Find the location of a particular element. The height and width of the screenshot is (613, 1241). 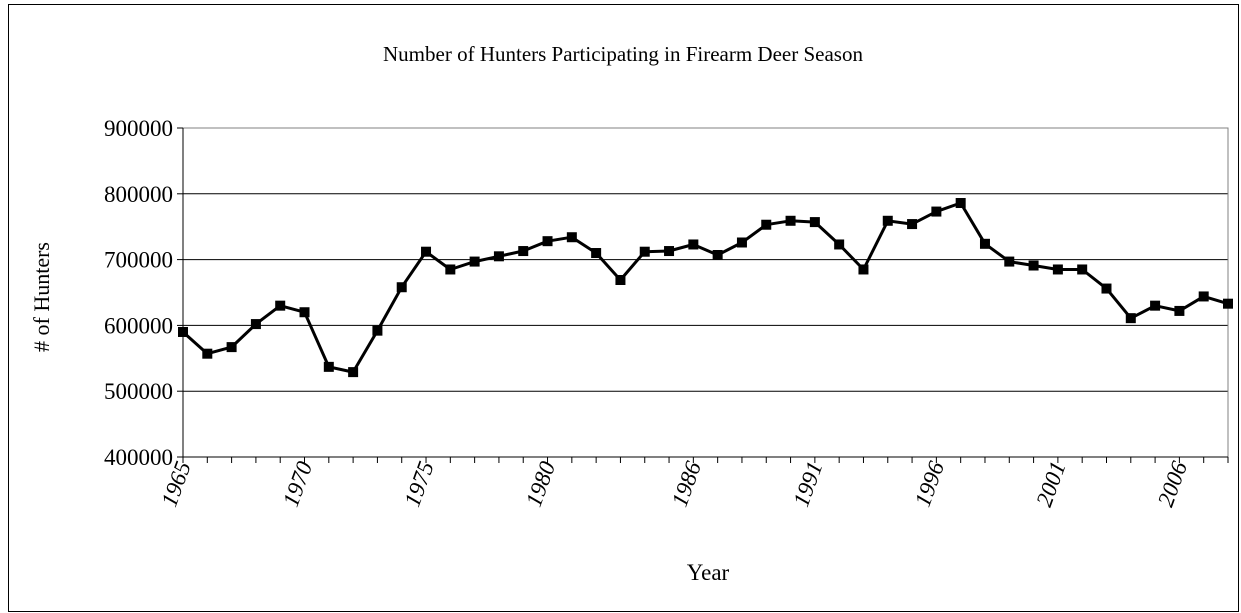

data-point-1996 is located at coordinates (936, 211).